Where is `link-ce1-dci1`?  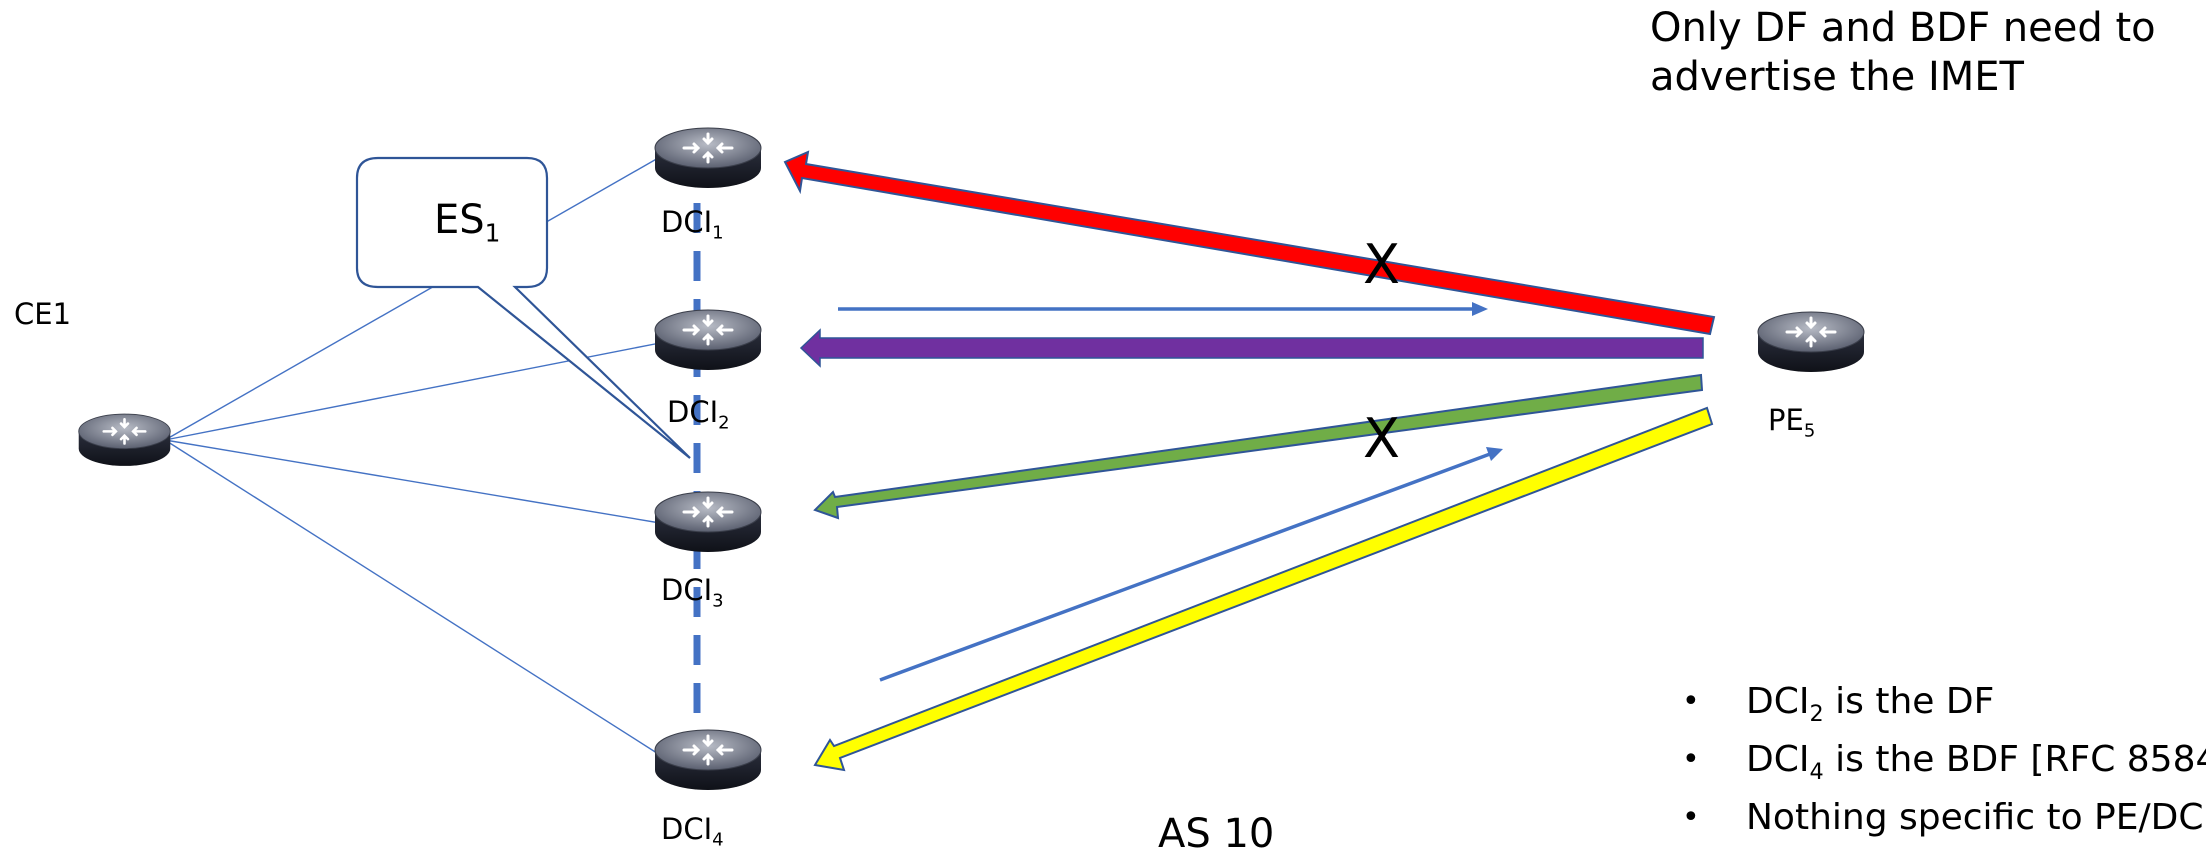
link-ce1-dci1 is located at coordinates (412, 298).